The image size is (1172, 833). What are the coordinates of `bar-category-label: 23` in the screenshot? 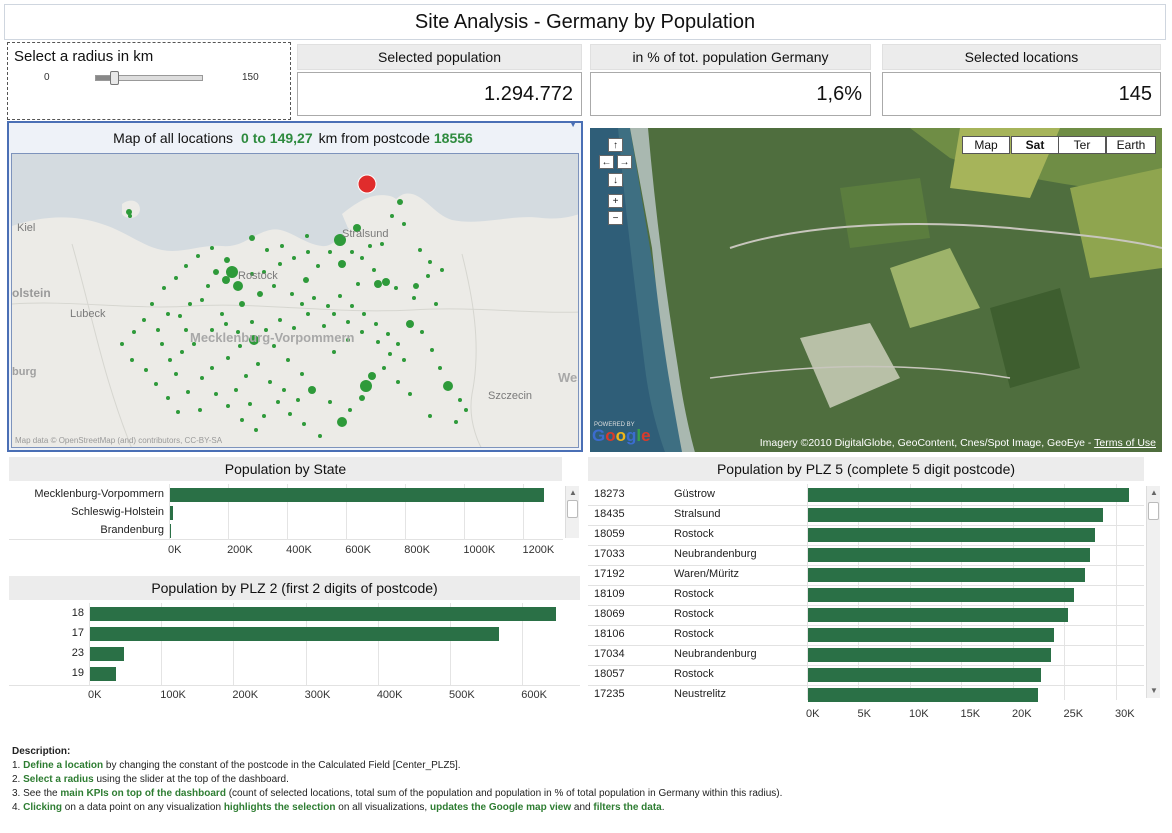 It's located at (77, 653).